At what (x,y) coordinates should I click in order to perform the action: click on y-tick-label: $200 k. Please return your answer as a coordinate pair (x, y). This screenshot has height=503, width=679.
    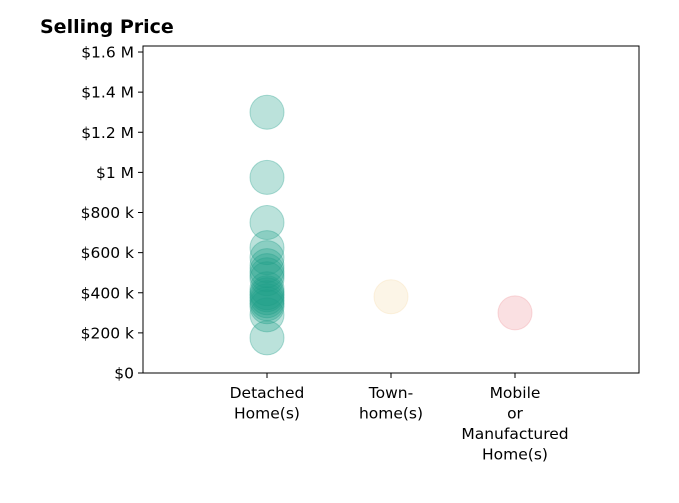
    Looking at the image, I should click on (107, 333).